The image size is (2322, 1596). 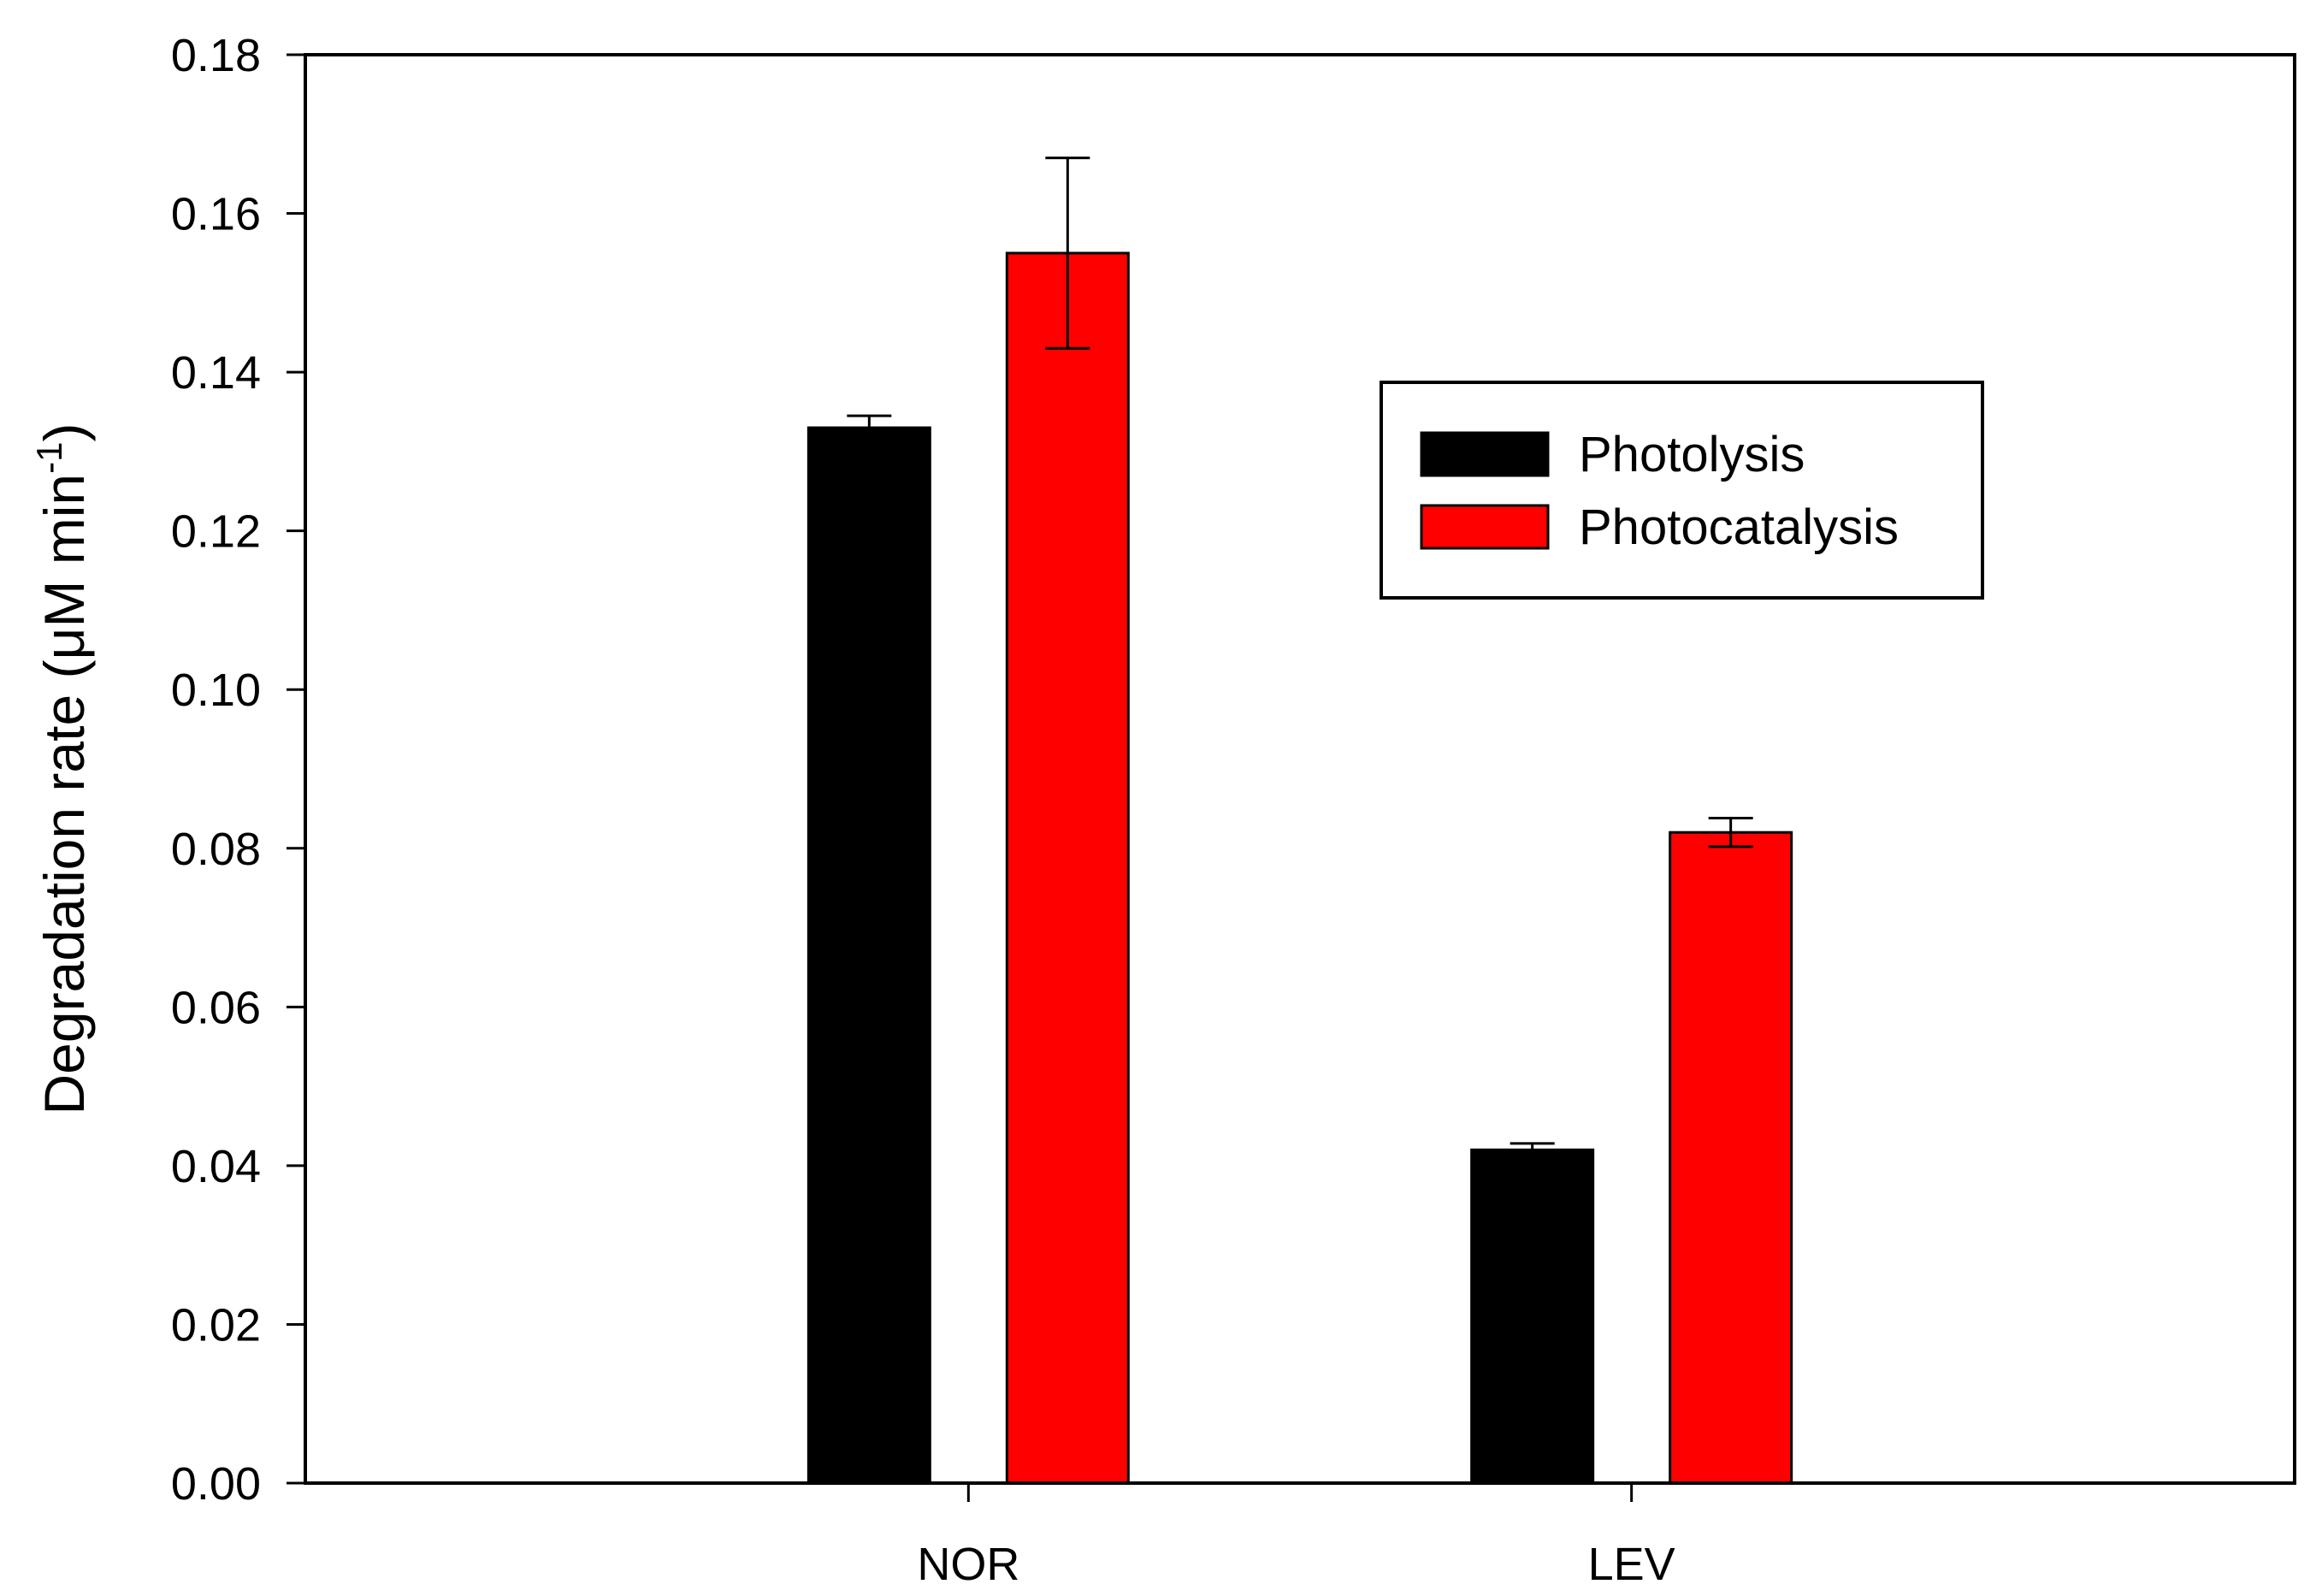 What do you see at coordinates (64, 567) in the screenshot?
I see `y-axis-title-unit: μM min` at bounding box center [64, 567].